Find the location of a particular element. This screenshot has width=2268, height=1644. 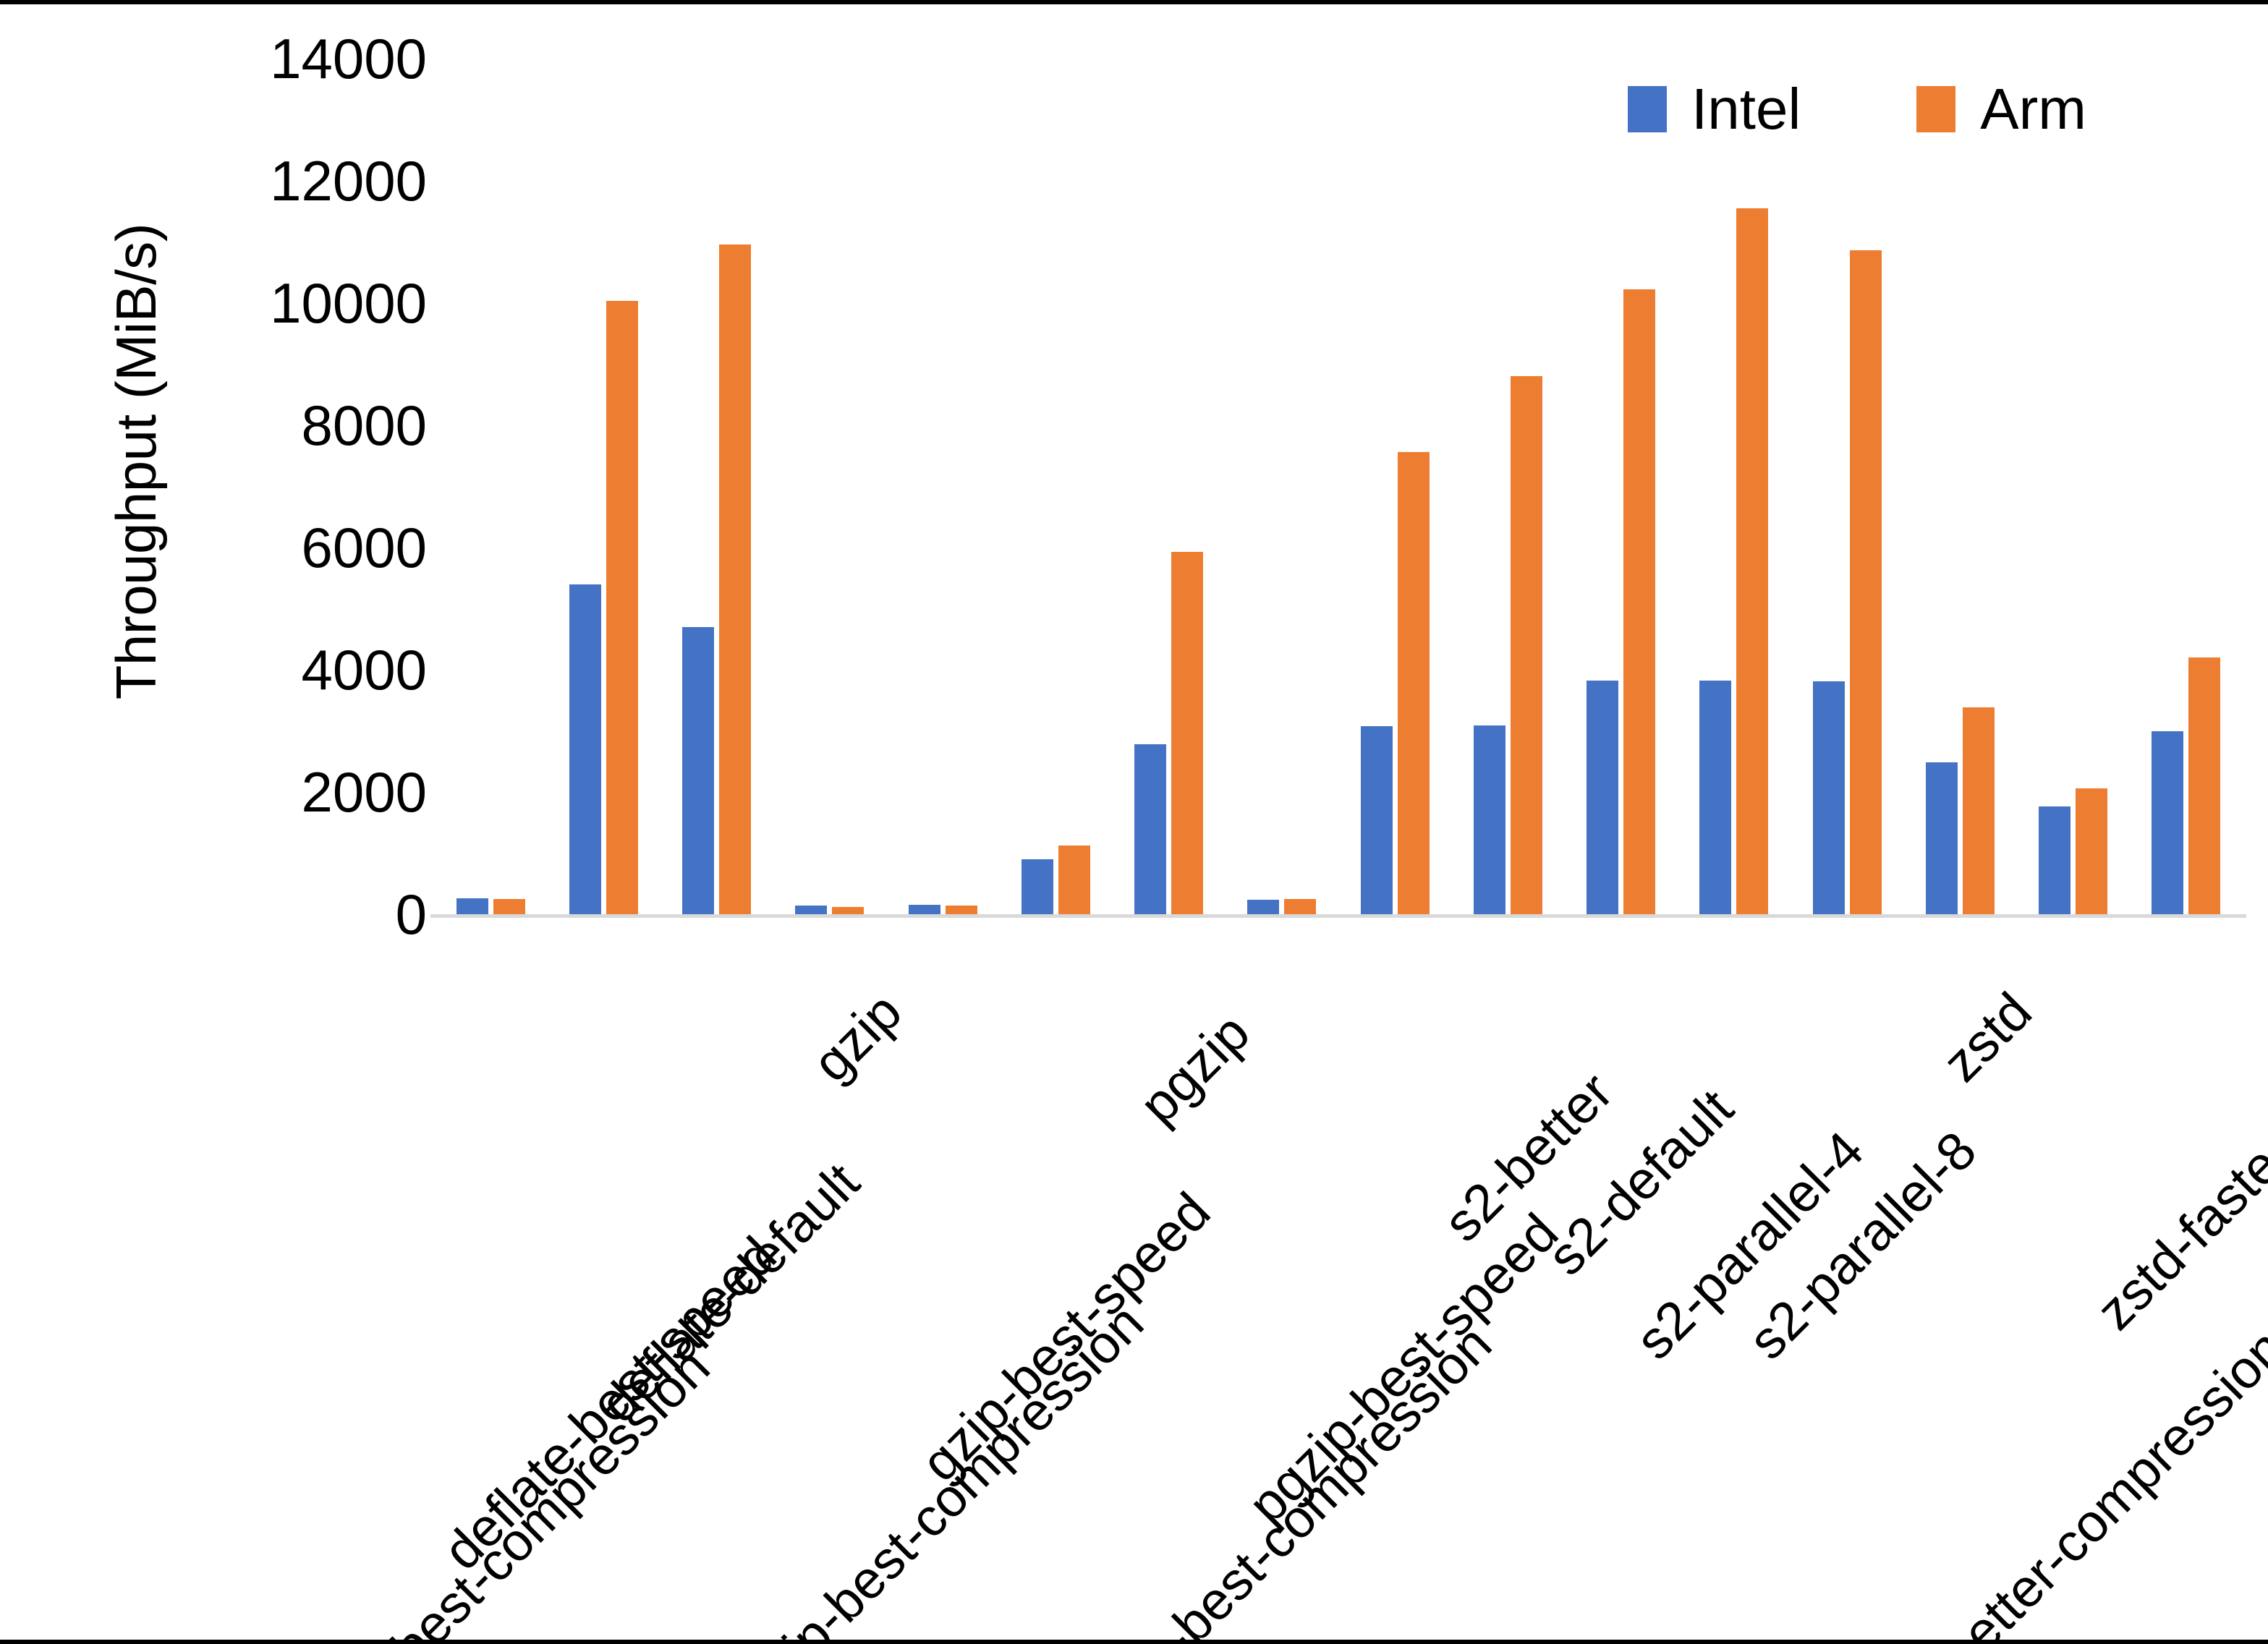

y-axis-tick-label: 0 is located at coordinates (411, 914).